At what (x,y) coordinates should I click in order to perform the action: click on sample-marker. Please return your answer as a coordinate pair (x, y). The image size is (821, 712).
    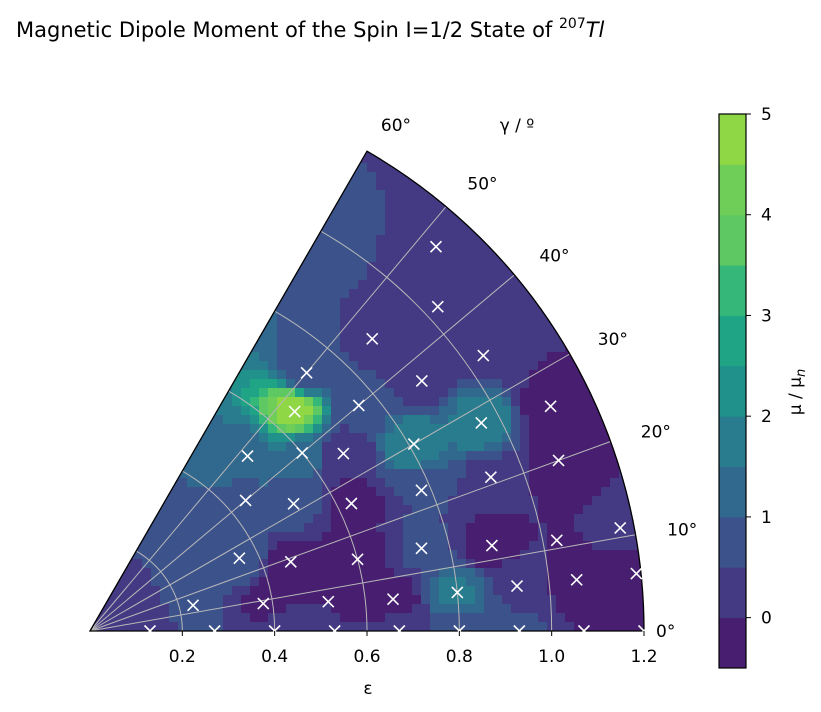
    Looking at the image, I should click on (519, 631).